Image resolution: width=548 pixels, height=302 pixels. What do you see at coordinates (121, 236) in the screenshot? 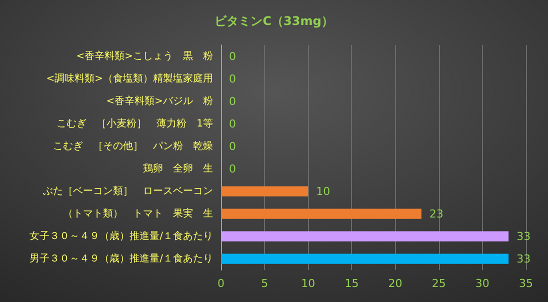
I see `y-tick-label: 女子３０～４９（歳）推進量/１食あたり` at bounding box center [121, 236].